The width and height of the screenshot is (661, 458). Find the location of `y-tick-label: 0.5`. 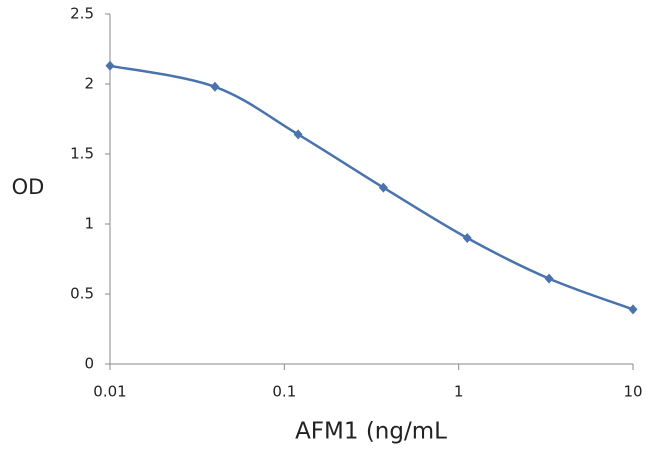

y-tick-label: 0.5 is located at coordinates (82, 294).